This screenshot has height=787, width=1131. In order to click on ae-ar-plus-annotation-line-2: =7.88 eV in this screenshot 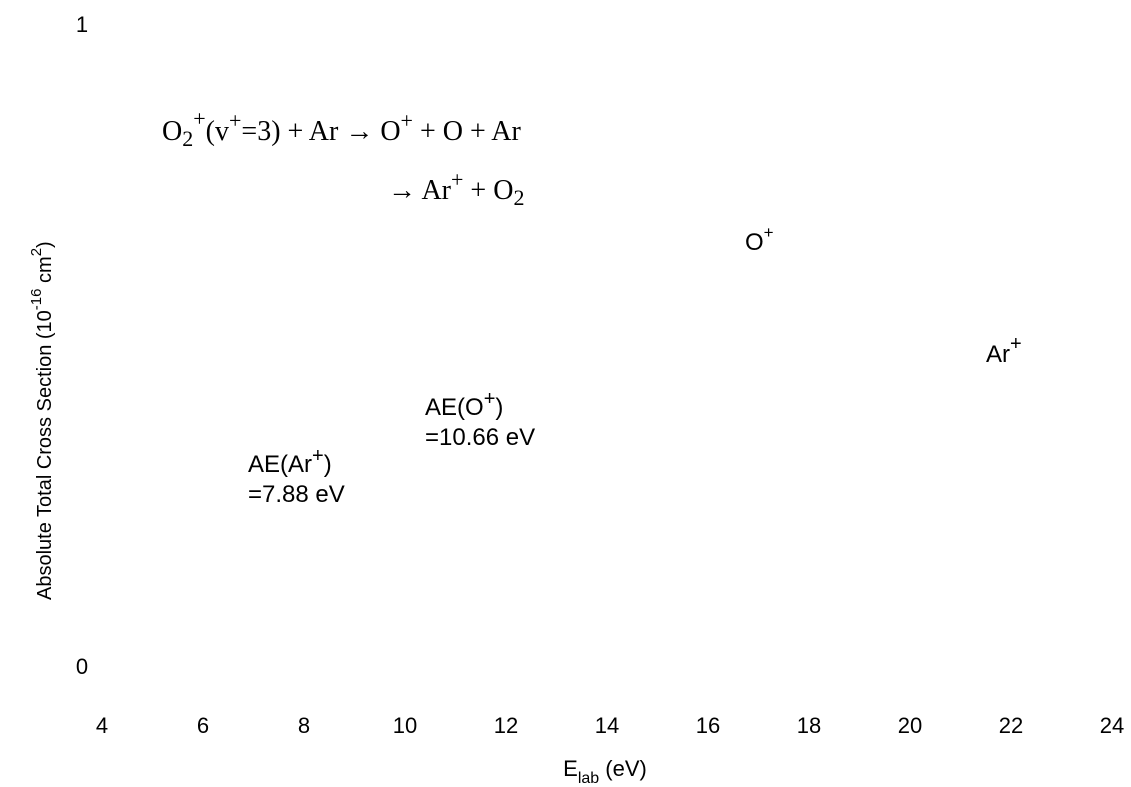, I will do `click(296, 494)`.